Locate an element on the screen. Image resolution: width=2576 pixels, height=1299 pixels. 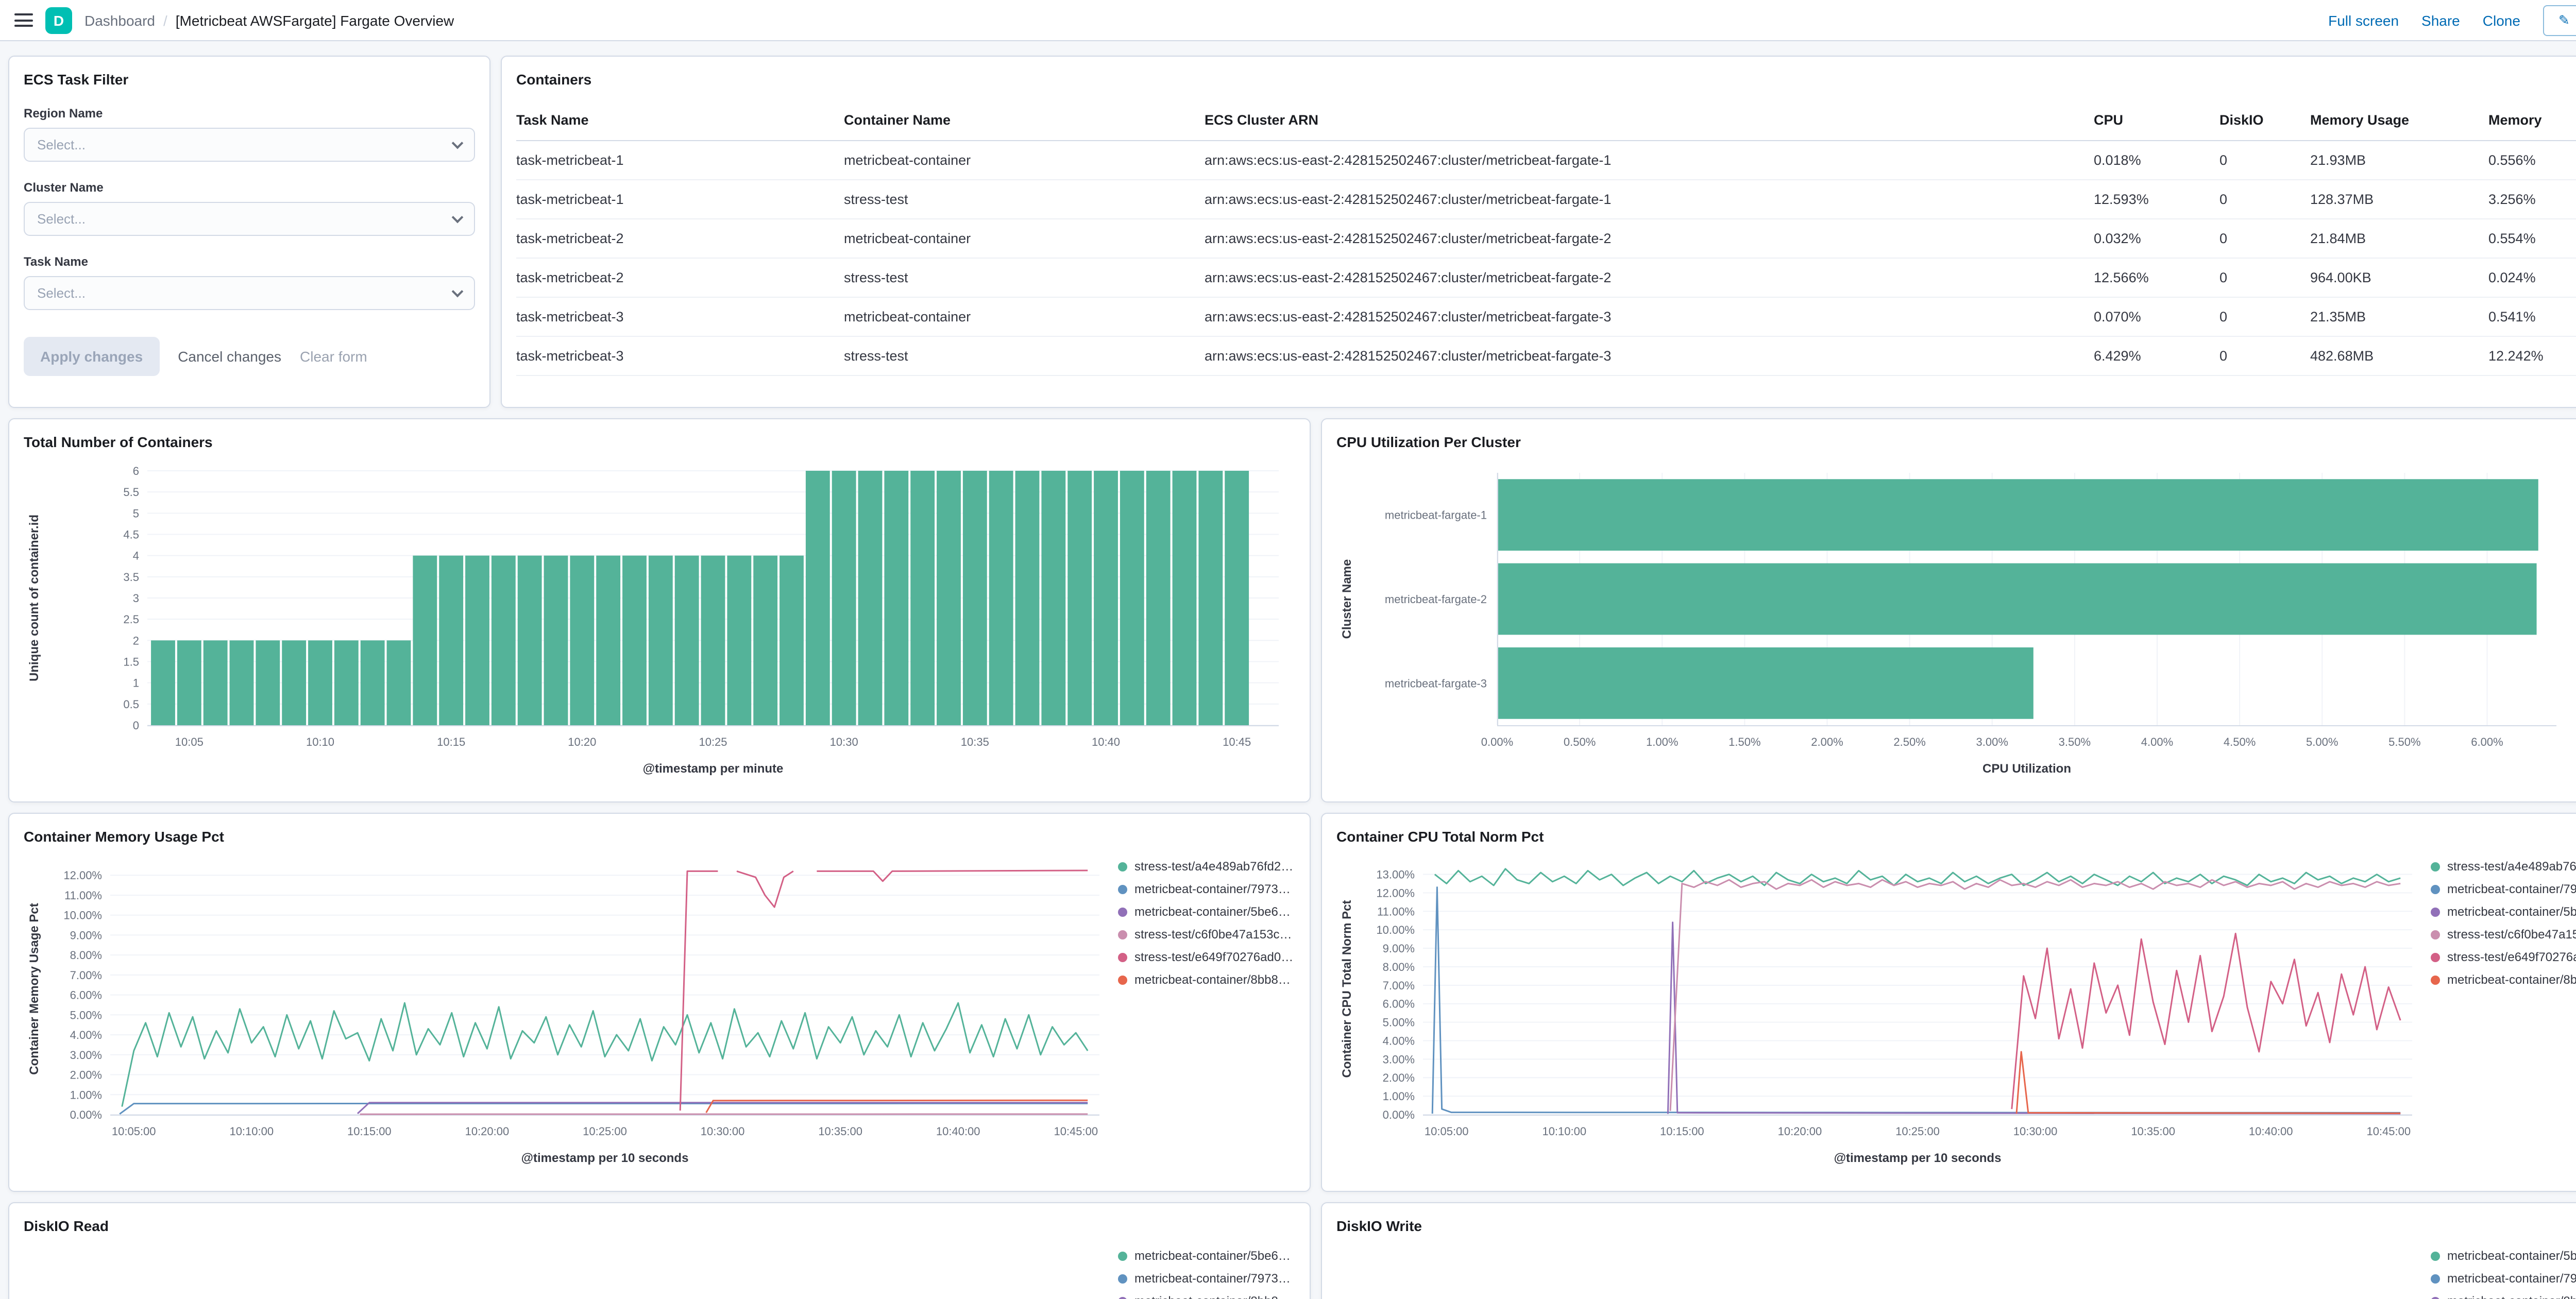
breadcrumb-dashboard: Dashboard is located at coordinates (119, 20).